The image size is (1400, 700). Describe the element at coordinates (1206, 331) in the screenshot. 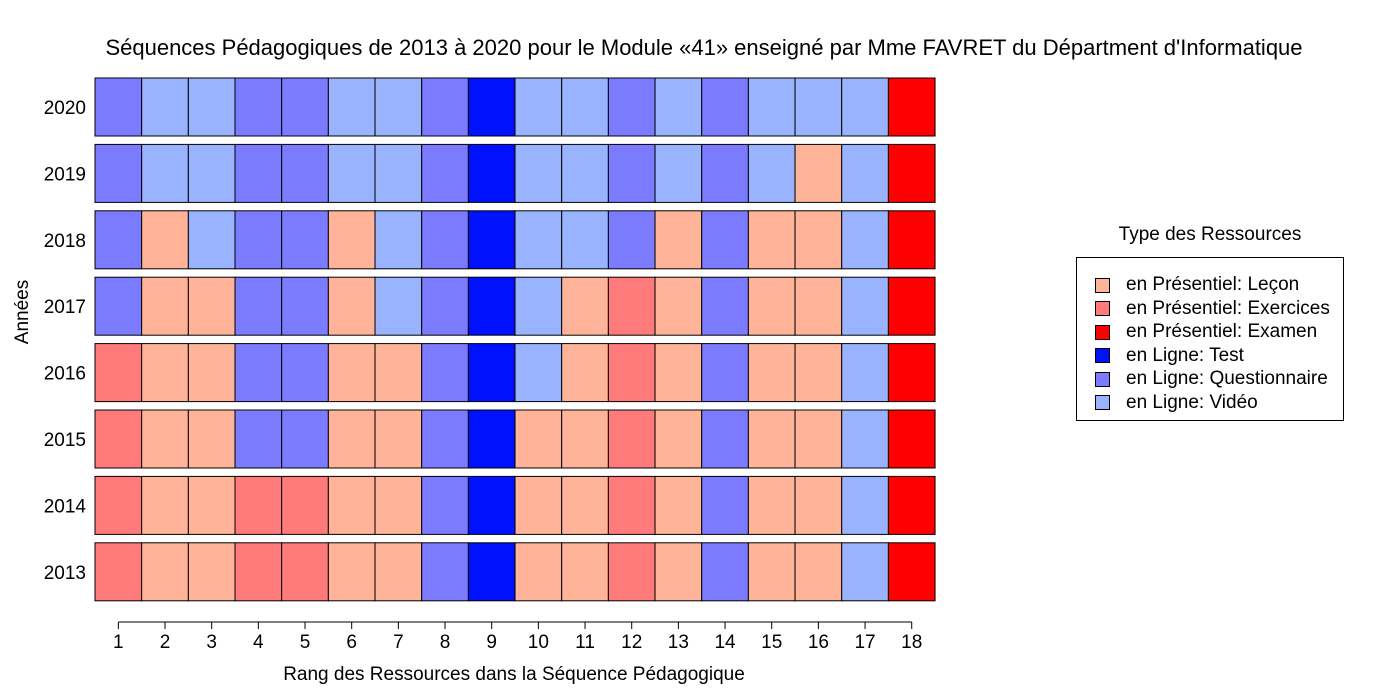

I see `legend-item: en Présentiel: Examen` at that location.